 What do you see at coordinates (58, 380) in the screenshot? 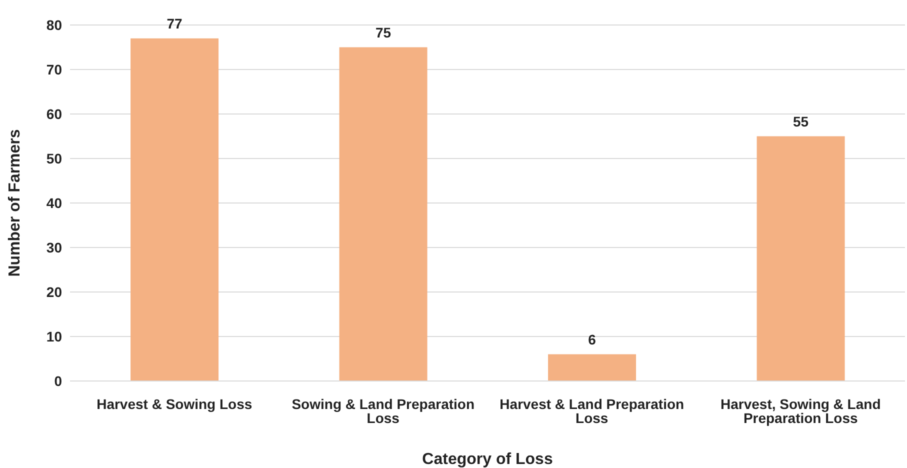
I see `y-tick-label: 0` at bounding box center [58, 380].